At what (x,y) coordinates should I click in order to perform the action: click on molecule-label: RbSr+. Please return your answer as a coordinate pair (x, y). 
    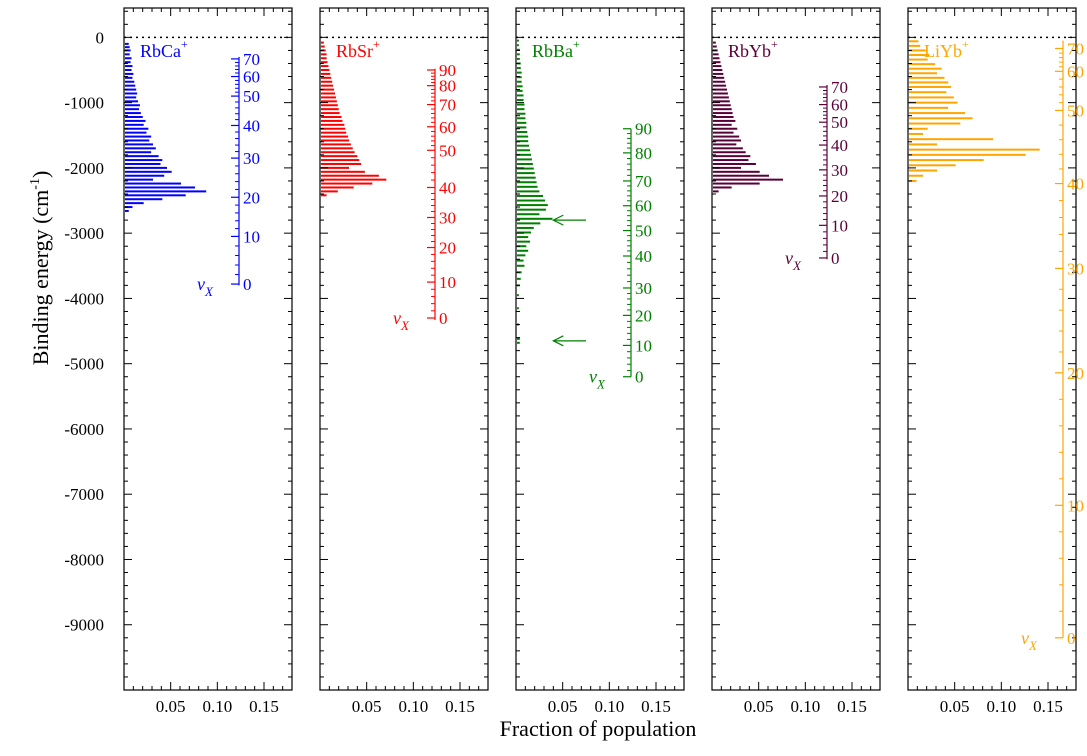
    Looking at the image, I should click on (358, 49).